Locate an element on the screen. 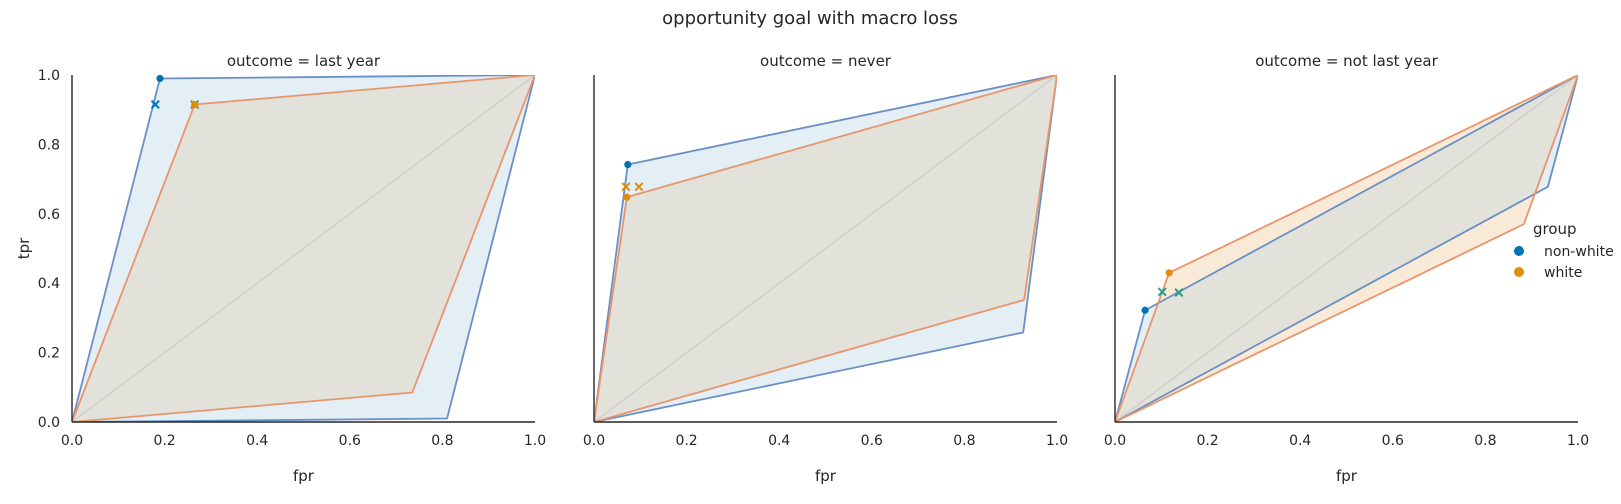 The width and height of the screenshot is (1621, 504). y-tick-label: 0.0 is located at coordinates (49, 423).